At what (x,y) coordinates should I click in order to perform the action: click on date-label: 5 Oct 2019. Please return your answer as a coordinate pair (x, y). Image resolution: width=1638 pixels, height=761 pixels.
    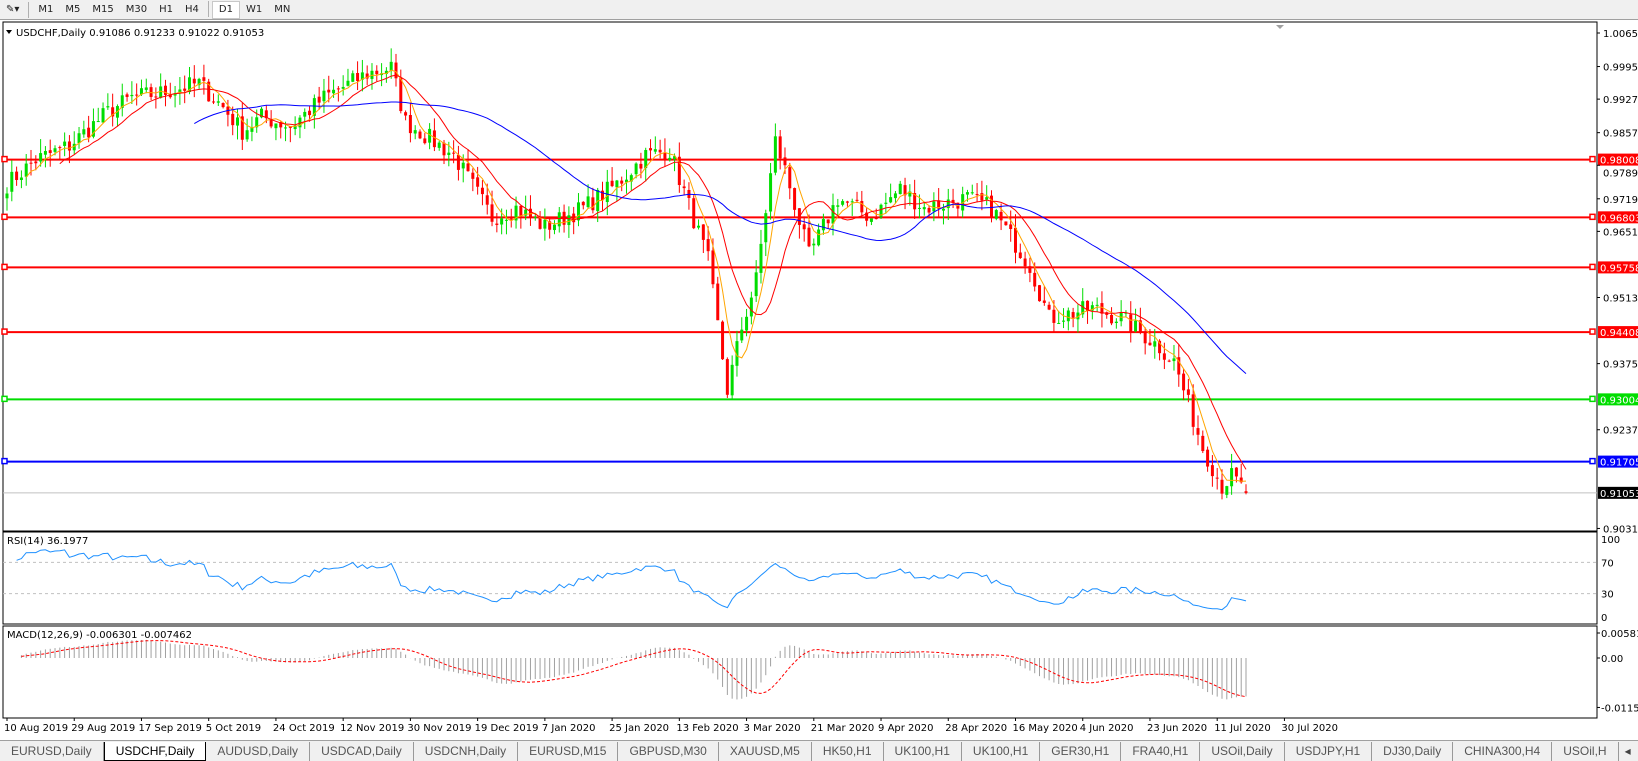
    Looking at the image, I should click on (233, 728).